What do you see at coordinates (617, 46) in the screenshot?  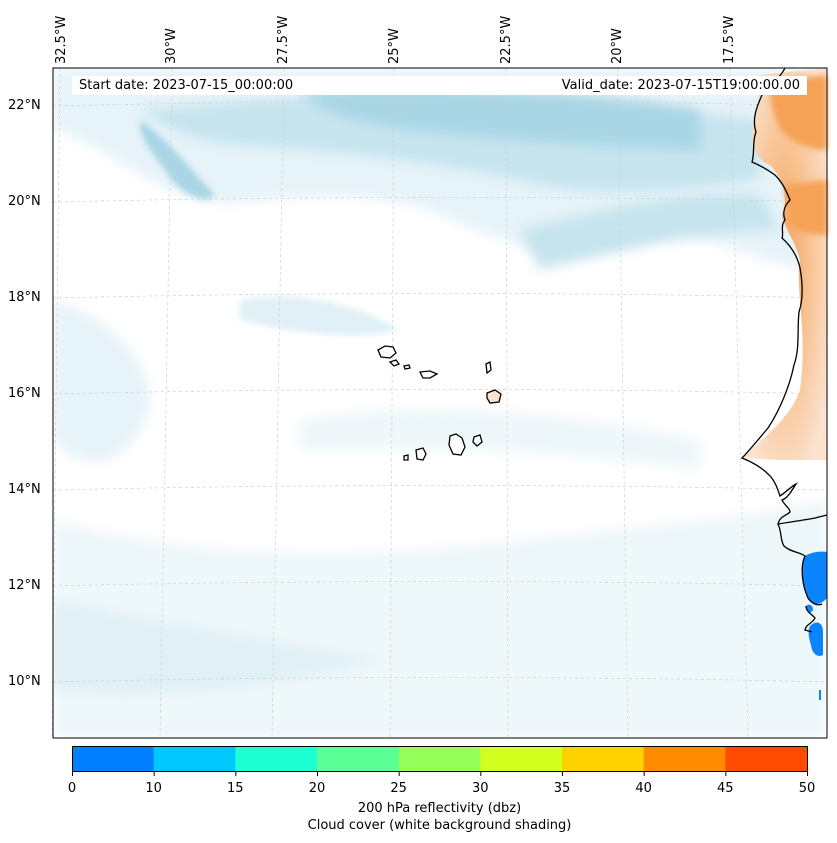 I see `lon-label: 20°W` at bounding box center [617, 46].